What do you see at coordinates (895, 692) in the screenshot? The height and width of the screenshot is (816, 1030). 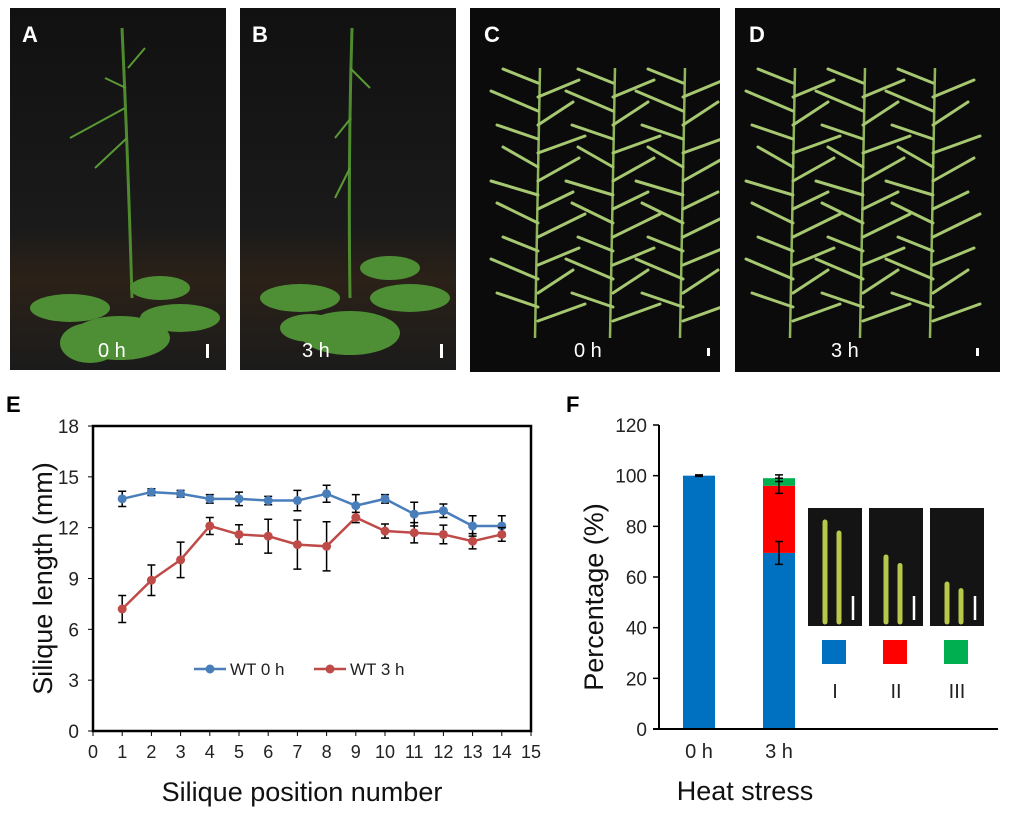 I see `legend-label: II` at bounding box center [895, 692].